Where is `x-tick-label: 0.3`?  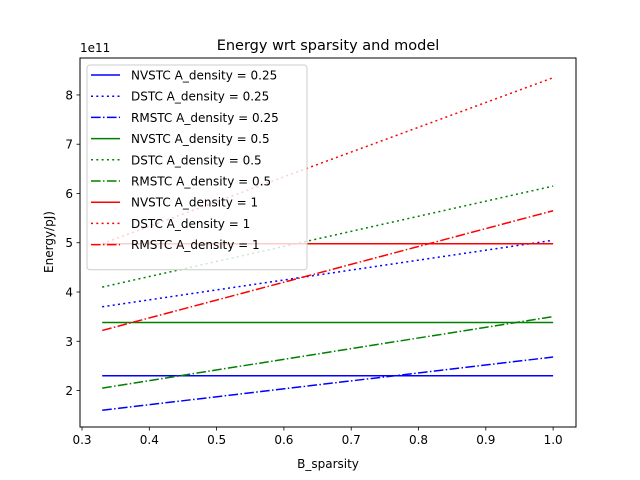
x-tick-label: 0.3 is located at coordinates (81, 440).